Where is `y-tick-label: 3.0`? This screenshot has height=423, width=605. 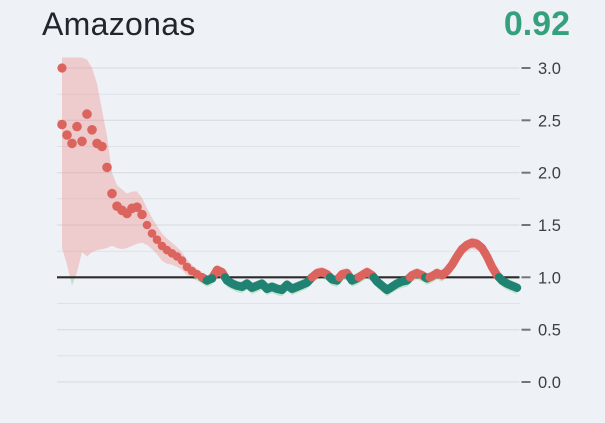
y-tick-label: 3.0 is located at coordinates (549, 69).